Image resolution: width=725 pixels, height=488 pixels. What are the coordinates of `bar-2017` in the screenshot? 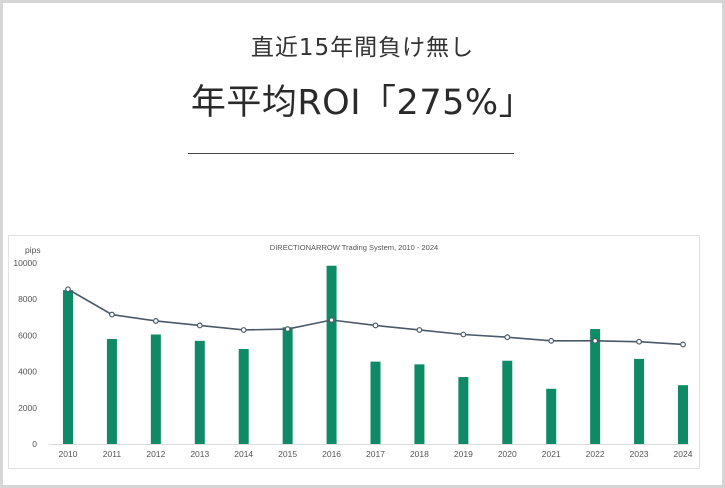 It's located at (375, 402).